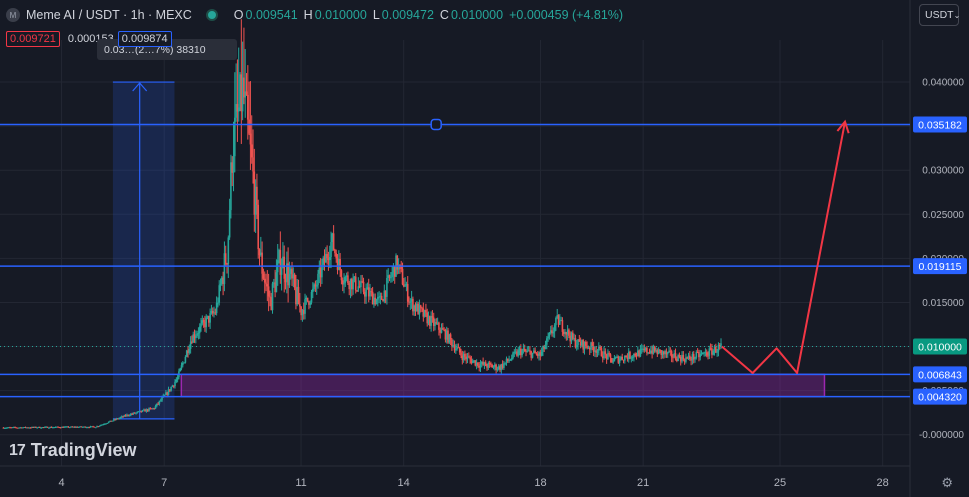  Describe the element at coordinates (940, 126) in the screenshot. I see `level-price-tag: 0.035182` at that location.